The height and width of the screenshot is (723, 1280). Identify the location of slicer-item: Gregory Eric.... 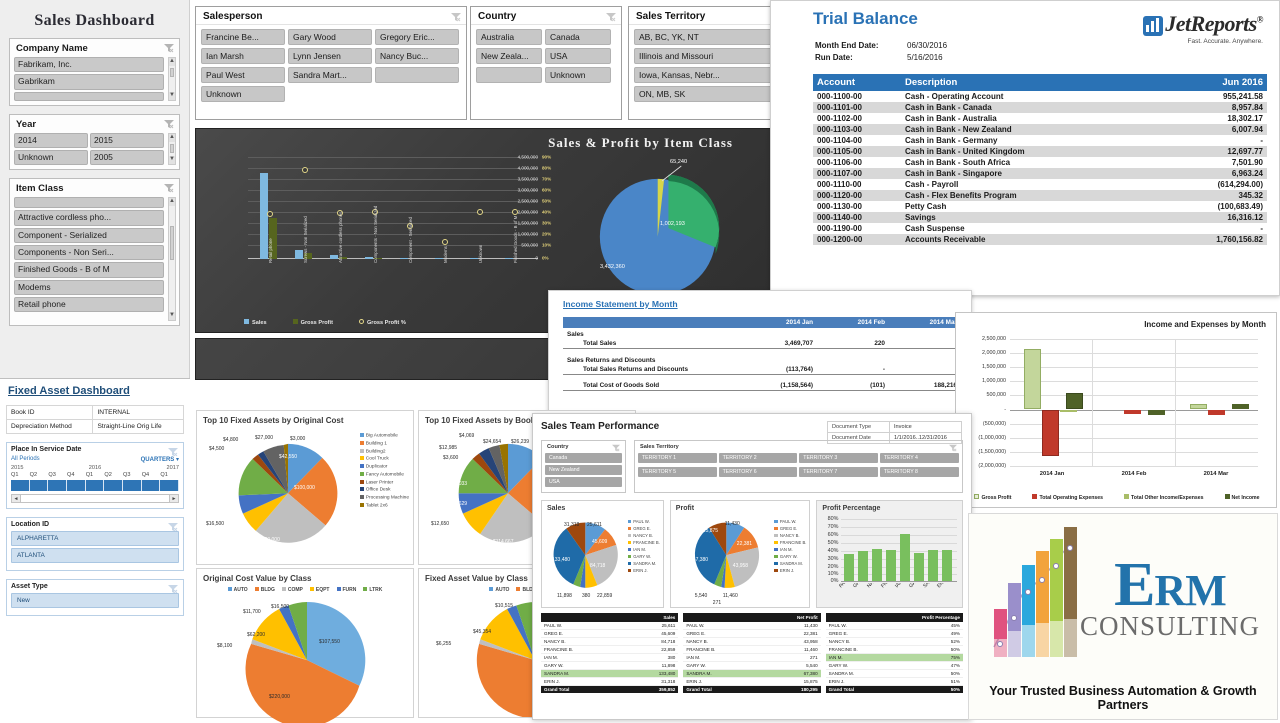
(417, 37).